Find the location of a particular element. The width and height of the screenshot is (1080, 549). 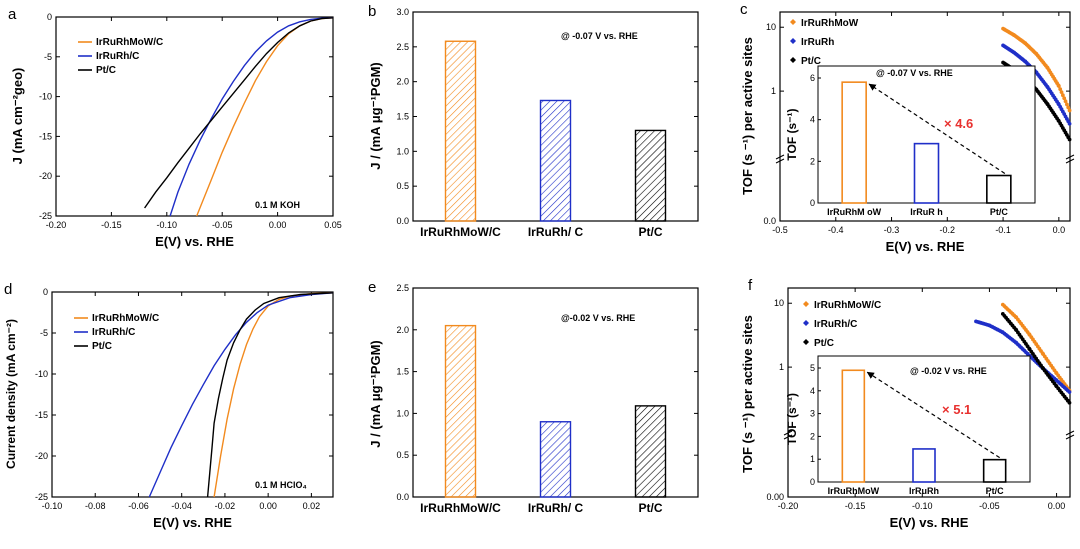

panel-f-xtick-label: -0.05 is located at coordinates (989, 506).